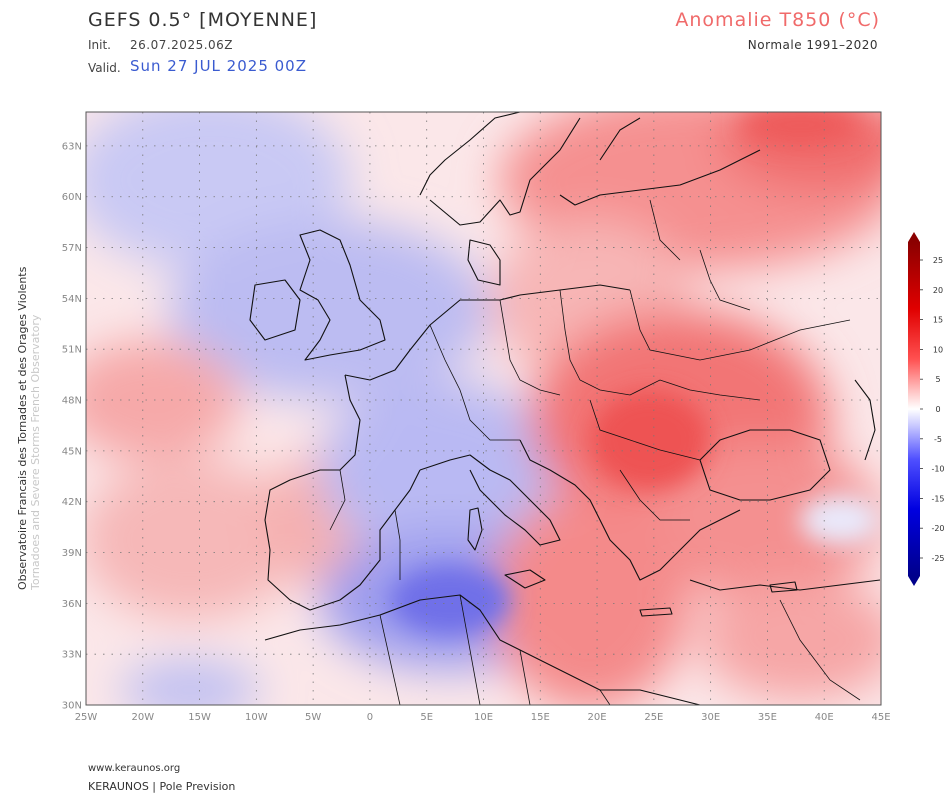  What do you see at coordinates (938, 290) in the screenshot?
I see `colorbar-tick-label: 20` at bounding box center [938, 290].